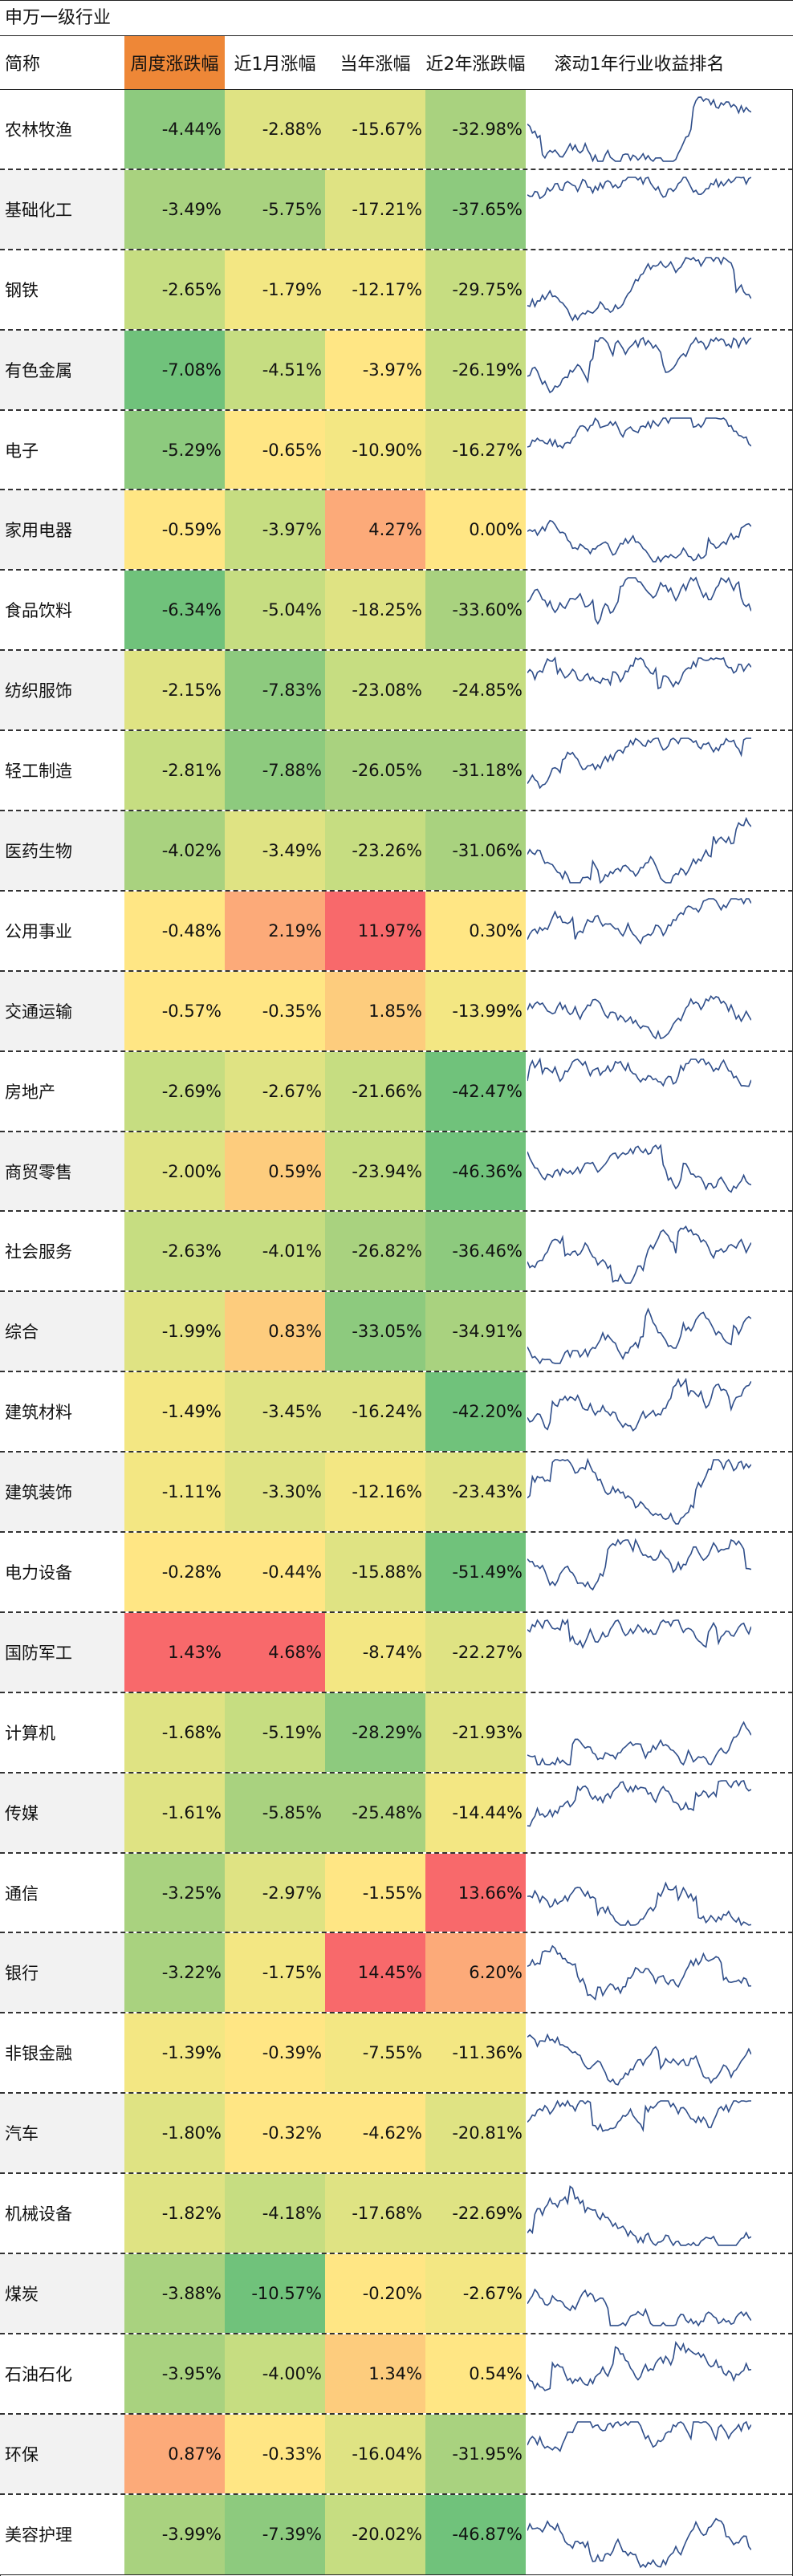 Image resolution: width=793 pixels, height=2576 pixels. Describe the element at coordinates (275, 129) in the screenshot. I see `cell-month: -2.88%` at that location.